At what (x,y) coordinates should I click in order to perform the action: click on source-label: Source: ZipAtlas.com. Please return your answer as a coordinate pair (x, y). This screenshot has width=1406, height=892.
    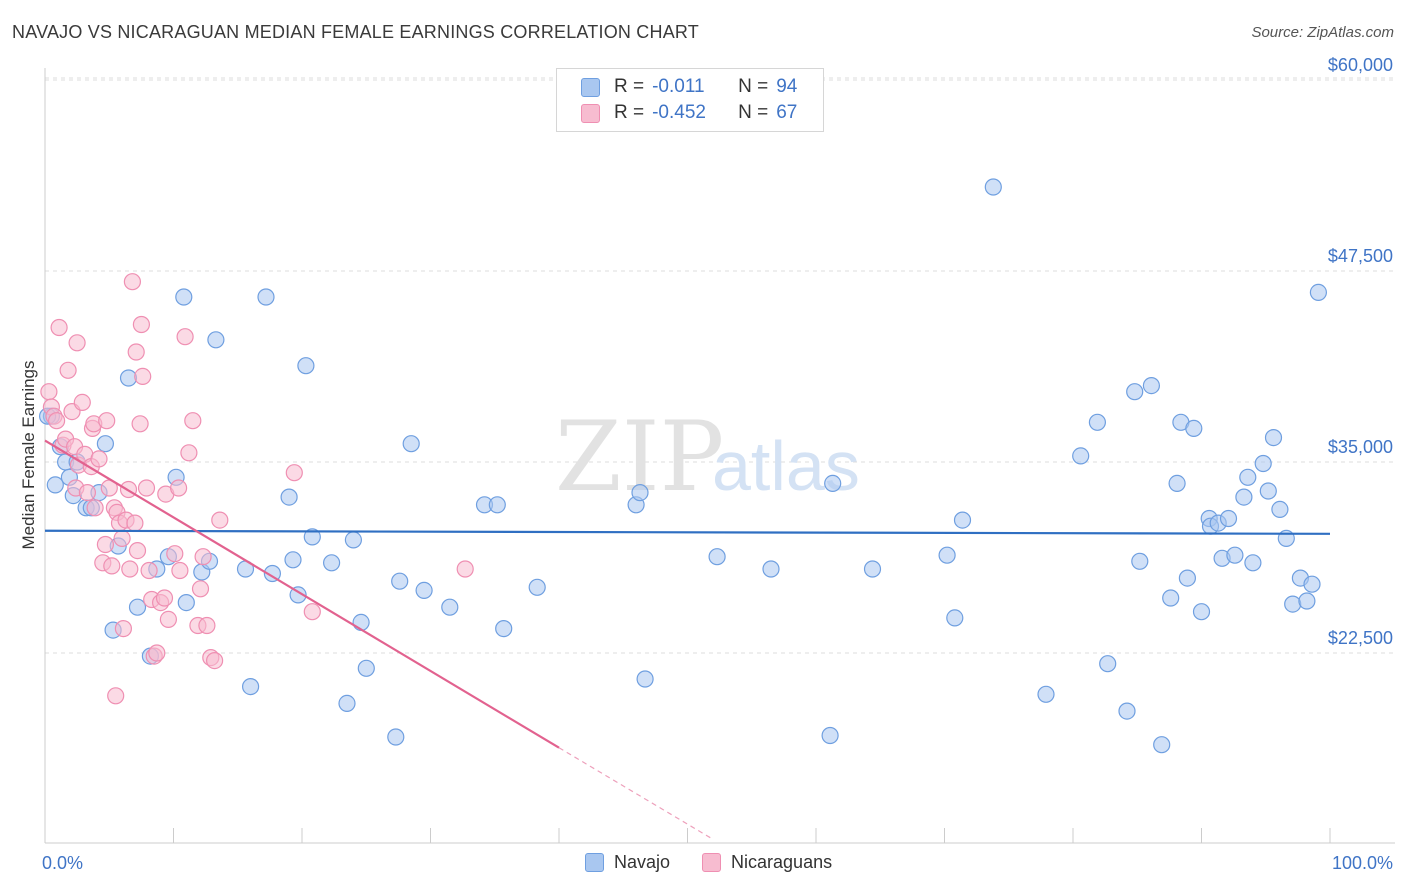
    Looking at the image, I should click on (1322, 32).